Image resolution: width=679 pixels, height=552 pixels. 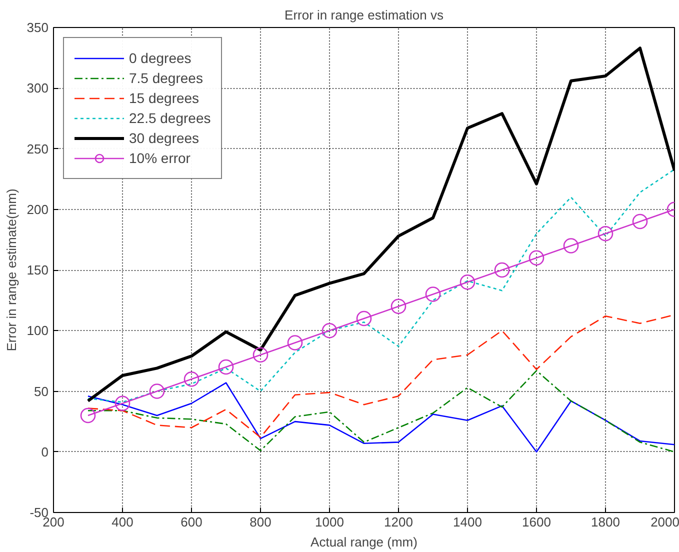 I want to click on x-tick-label: 1200, so click(x=398, y=522).